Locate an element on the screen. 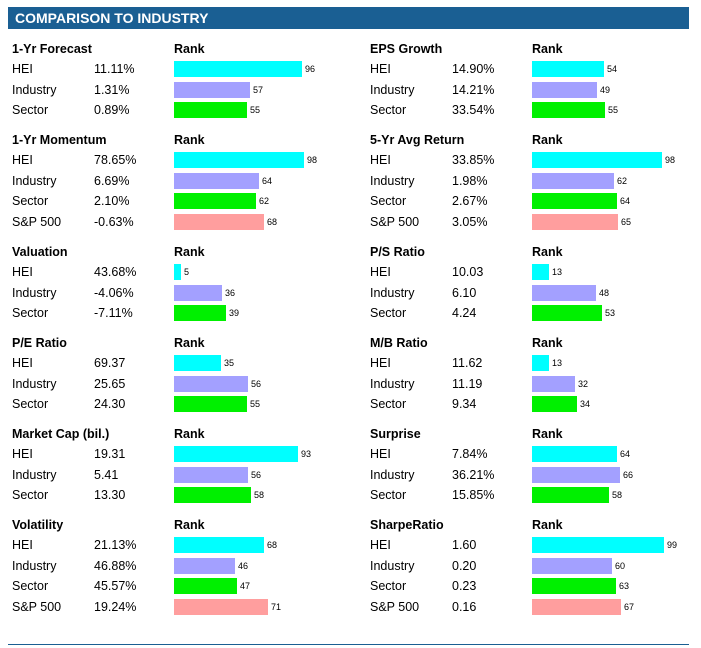 The width and height of the screenshot is (701, 648). row-sector: Sector 2.10% 62 is located at coordinates (177, 201).